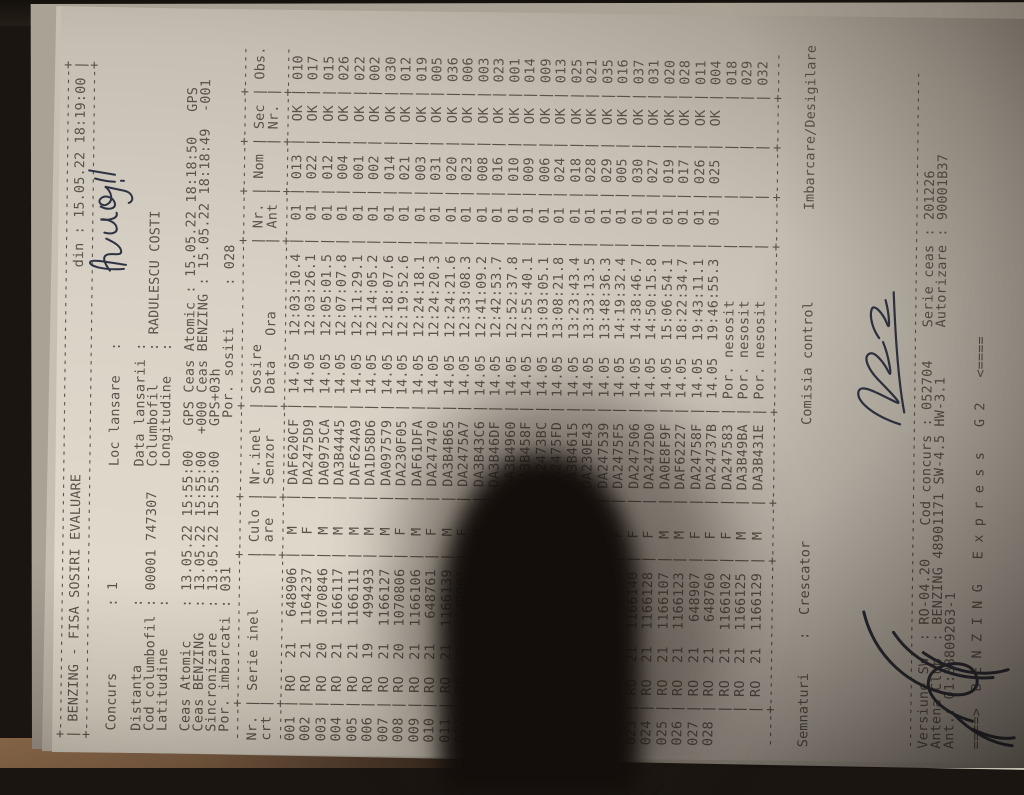 Image resolution: width=1024 pixels, height=795 pixels. I want to click on handwriting-corner-scribble, so click(939, 679).